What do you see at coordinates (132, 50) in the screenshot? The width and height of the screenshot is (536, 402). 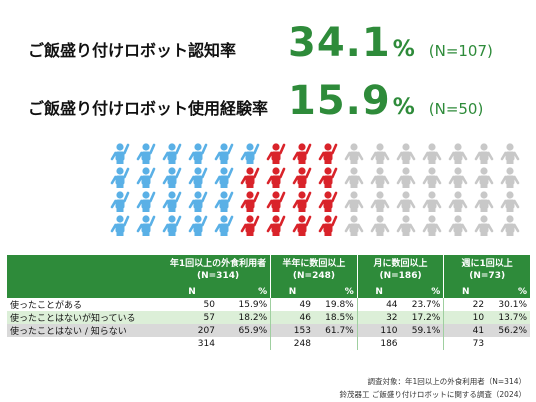 I see `awareness-label: ご飯盛り付けロボット認知率` at bounding box center [132, 50].